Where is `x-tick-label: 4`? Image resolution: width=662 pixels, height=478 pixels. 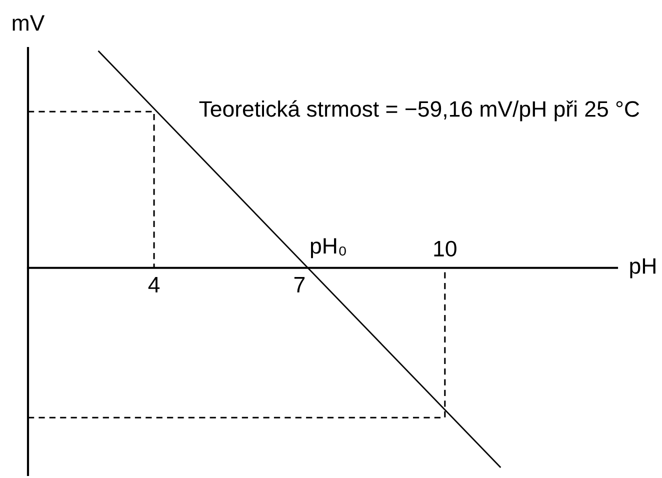 x-tick-label: 4 is located at coordinates (154, 284).